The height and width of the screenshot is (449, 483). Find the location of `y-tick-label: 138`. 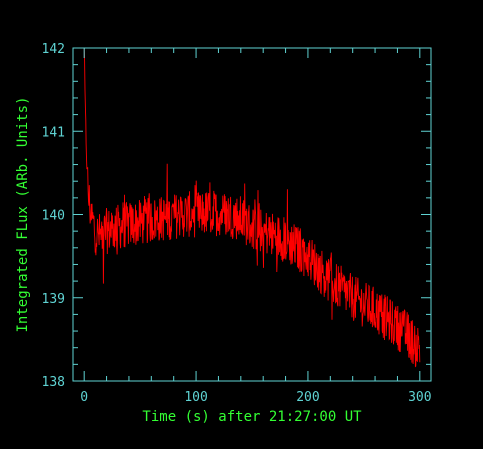

y-tick-label: 138 is located at coordinates (53, 382).